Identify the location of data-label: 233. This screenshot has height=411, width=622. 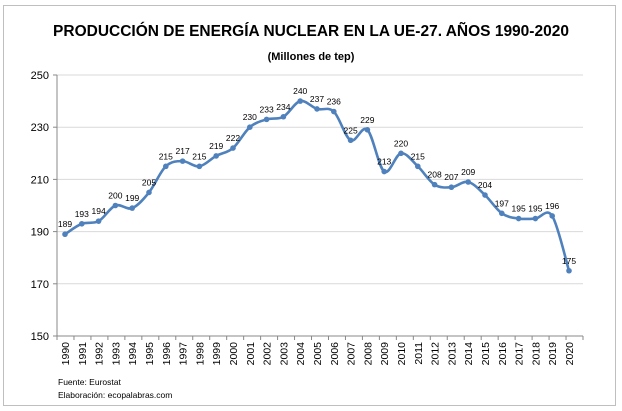
(267, 109).